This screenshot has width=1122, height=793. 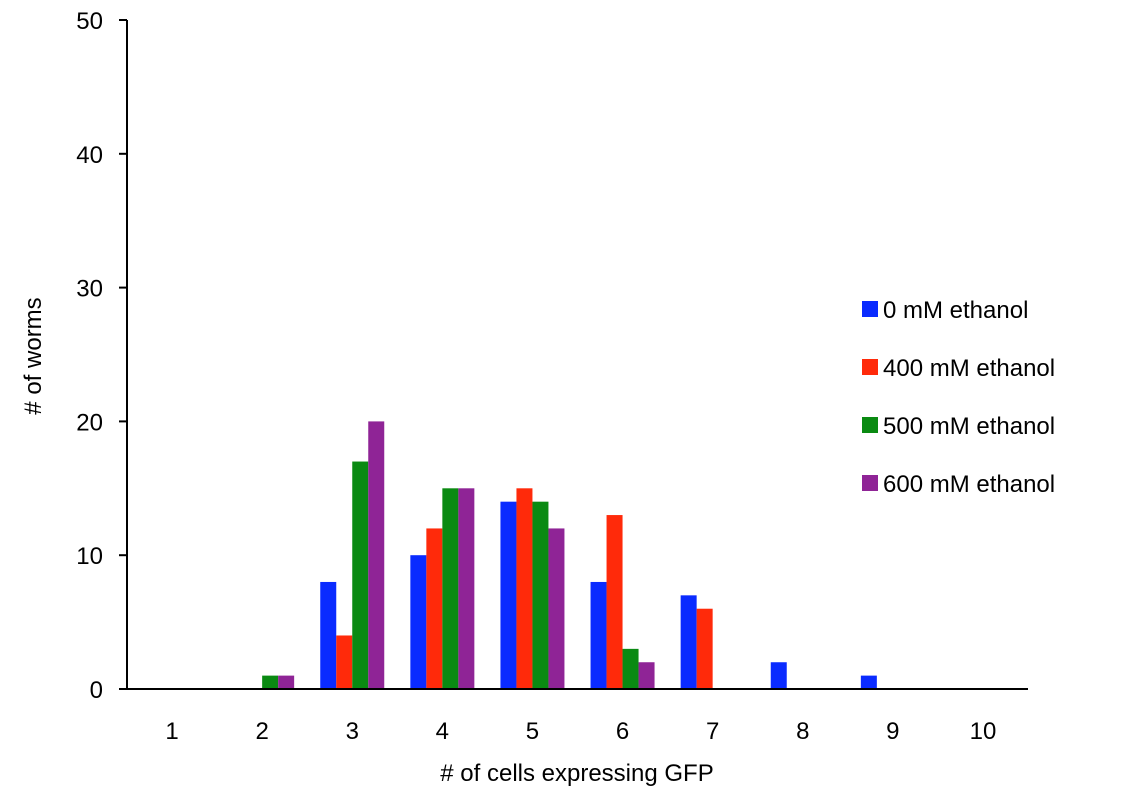 I want to click on x-tick-label: 6, so click(x=622, y=731).